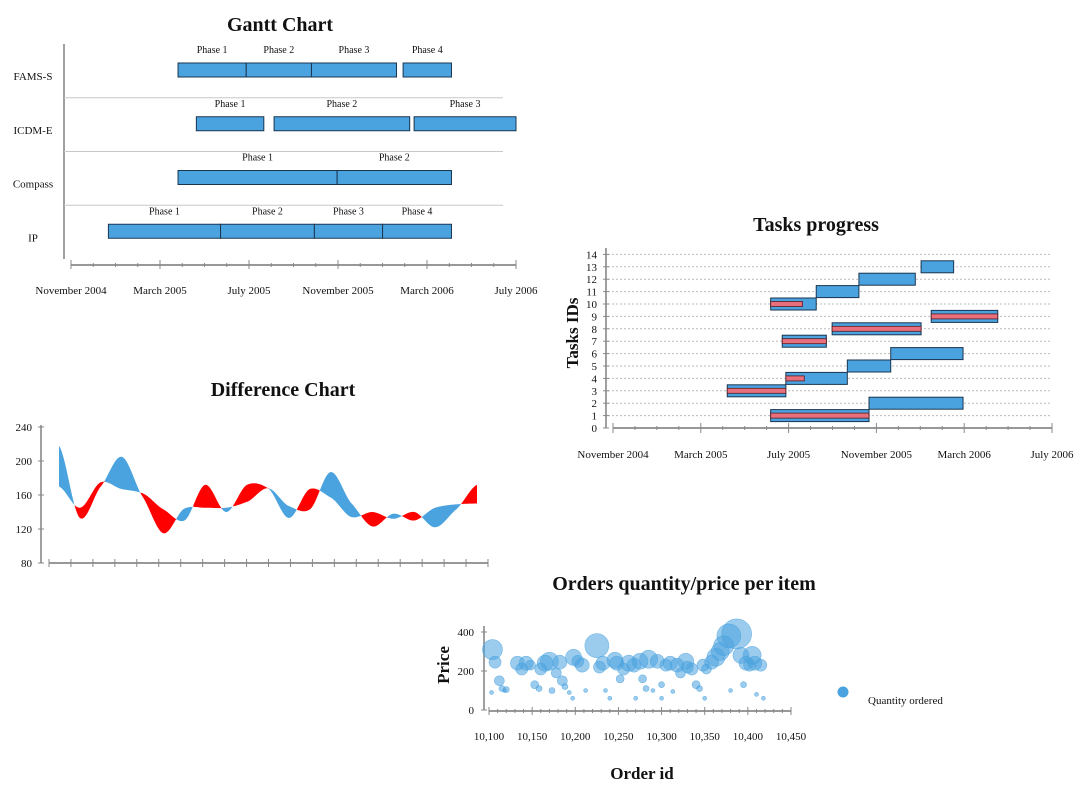 Image resolution: width=1085 pixels, height=789 pixels. Describe the element at coordinates (595, 404) in the screenshot. I see `progress-y-tick-label: 2` at that location.